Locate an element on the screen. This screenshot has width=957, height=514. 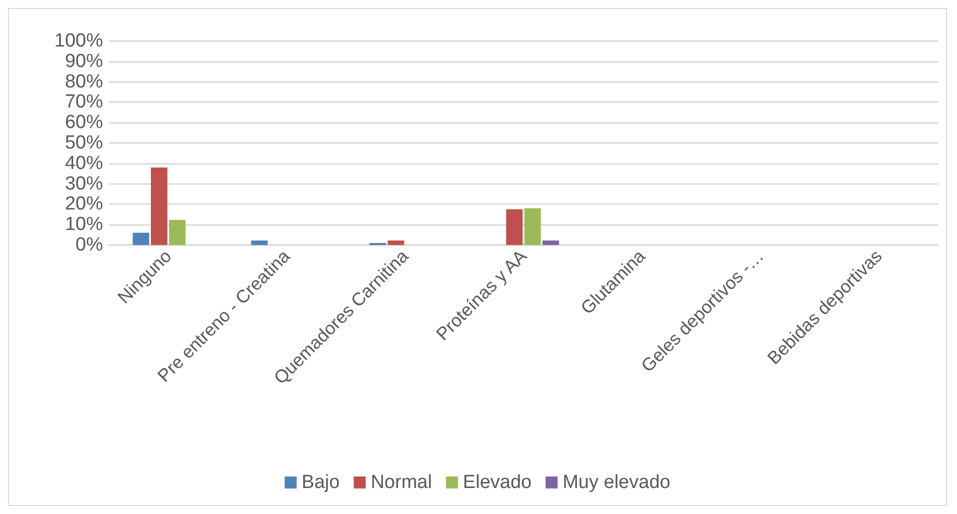
legend-label: Muy elevado is located at coordinates (616, 482).